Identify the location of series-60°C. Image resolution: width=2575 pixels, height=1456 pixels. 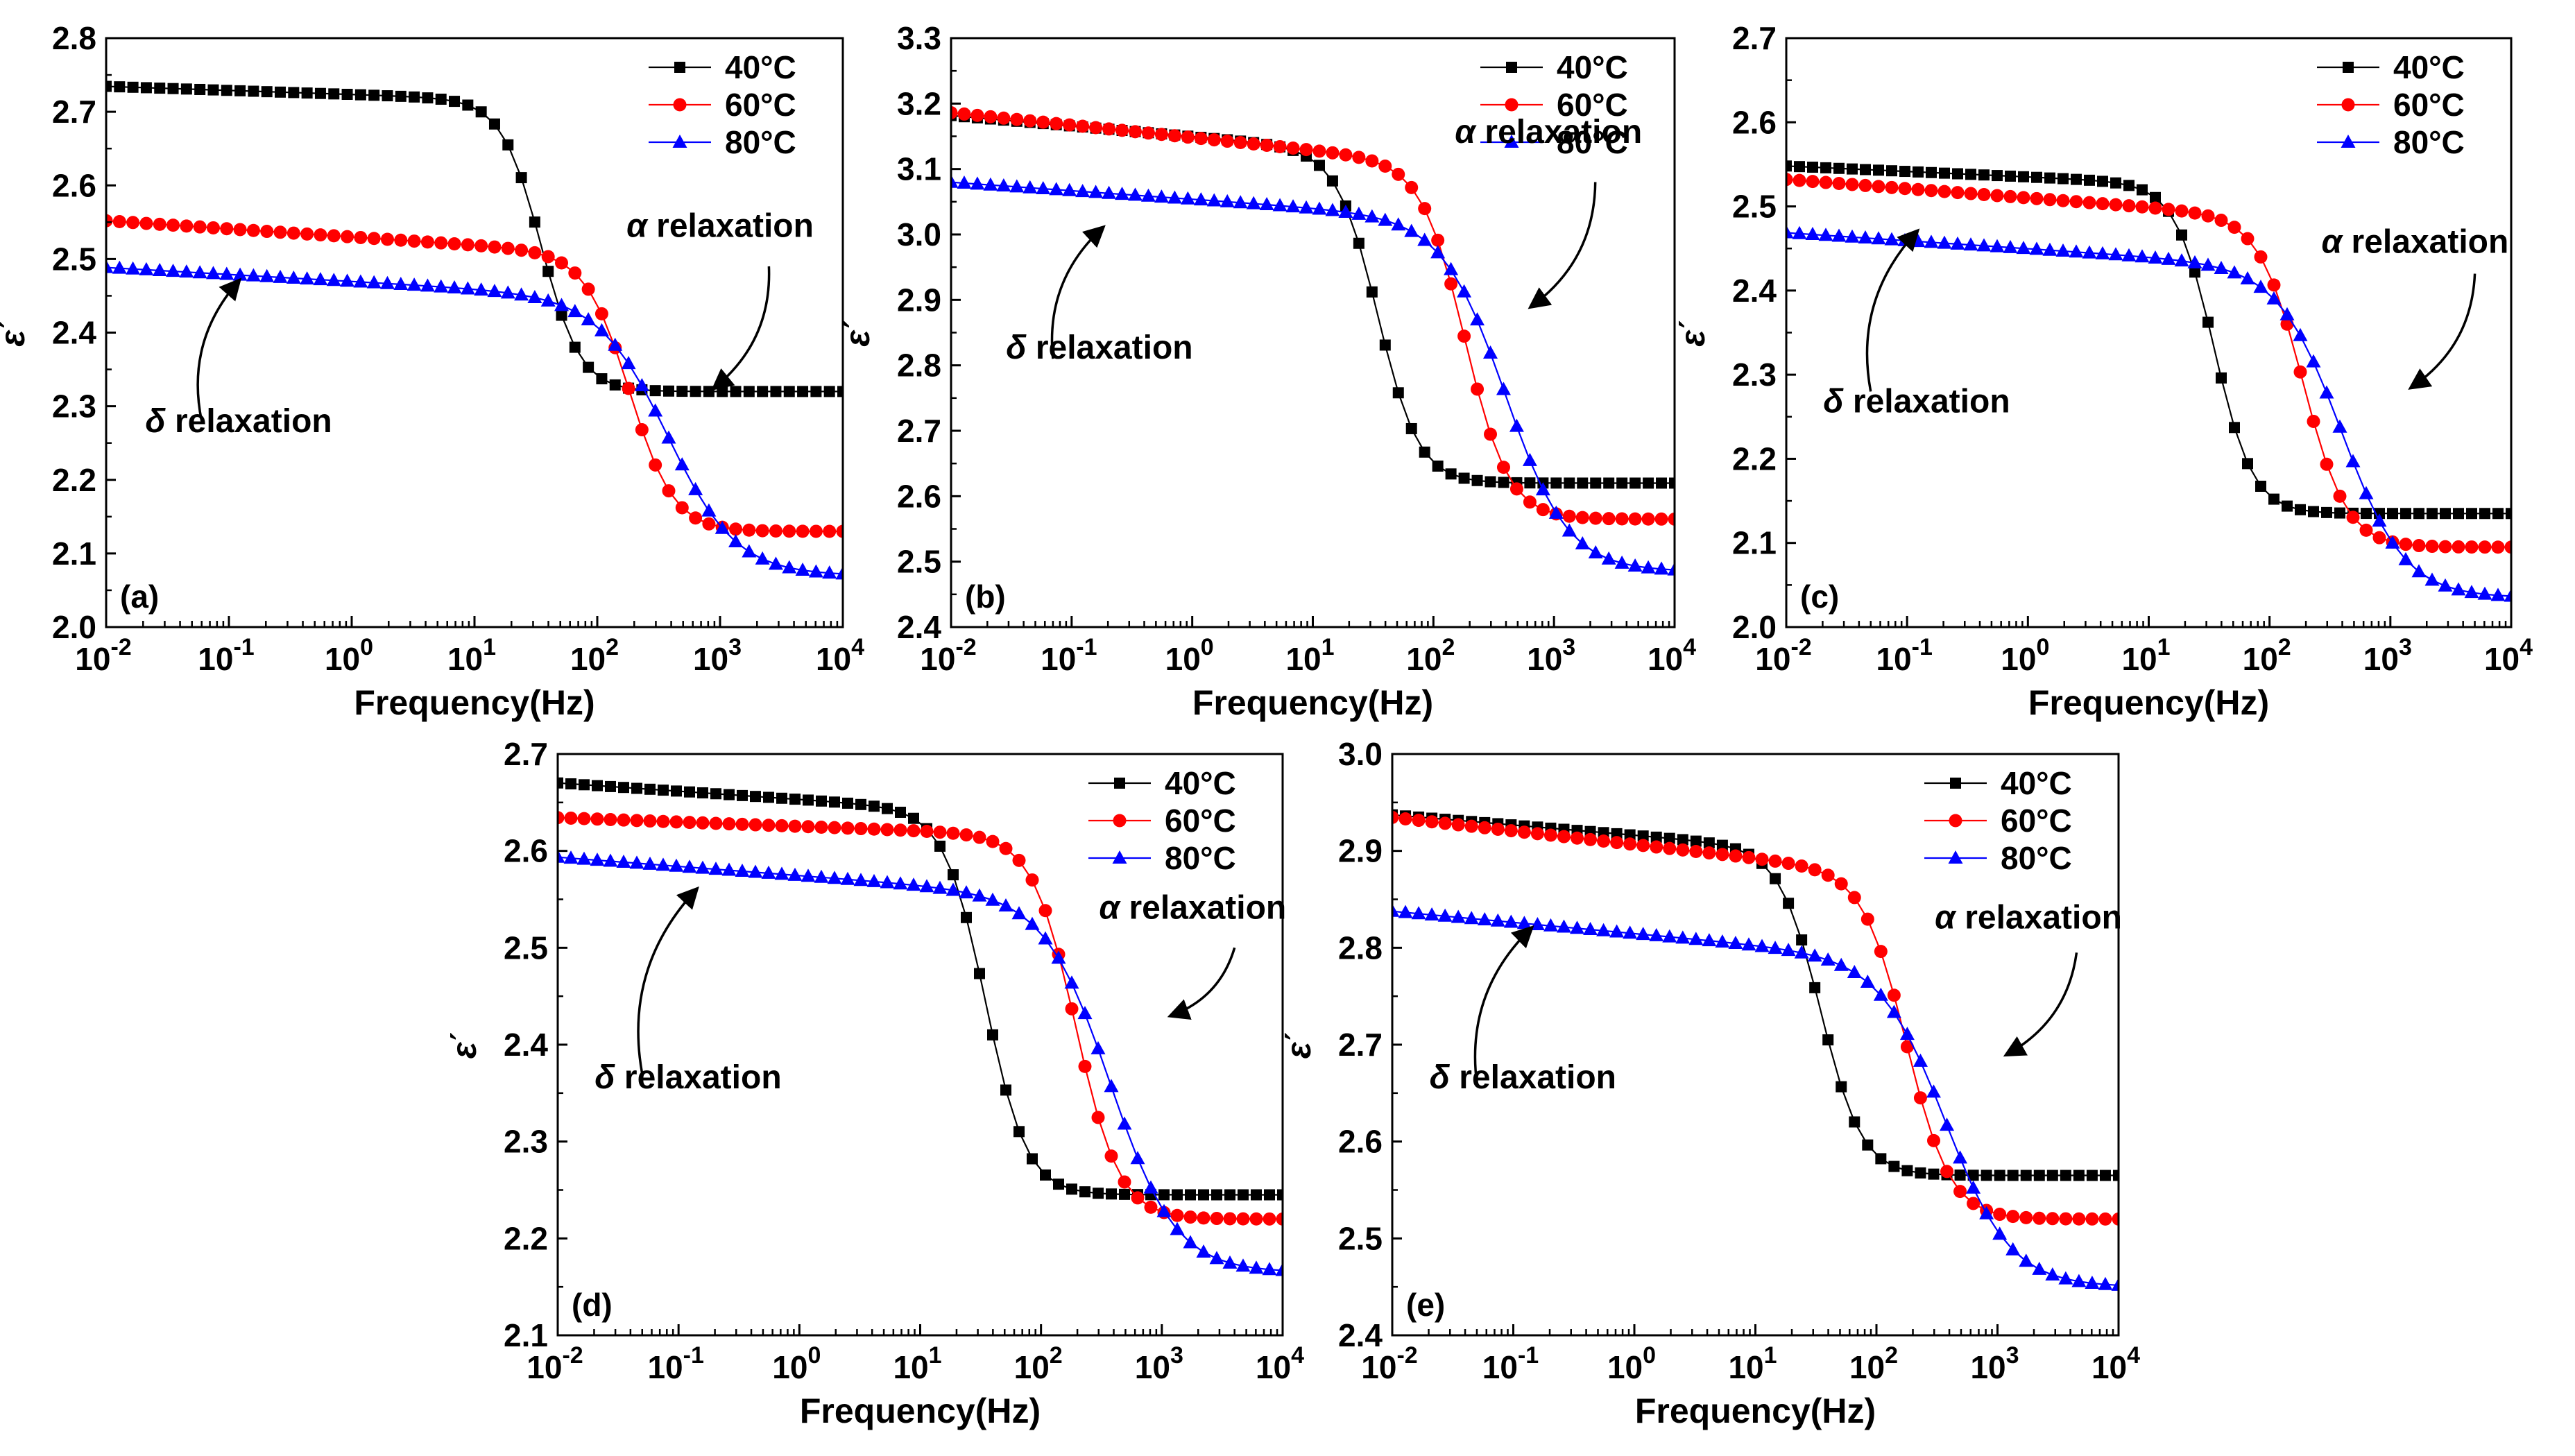
(474, 376).